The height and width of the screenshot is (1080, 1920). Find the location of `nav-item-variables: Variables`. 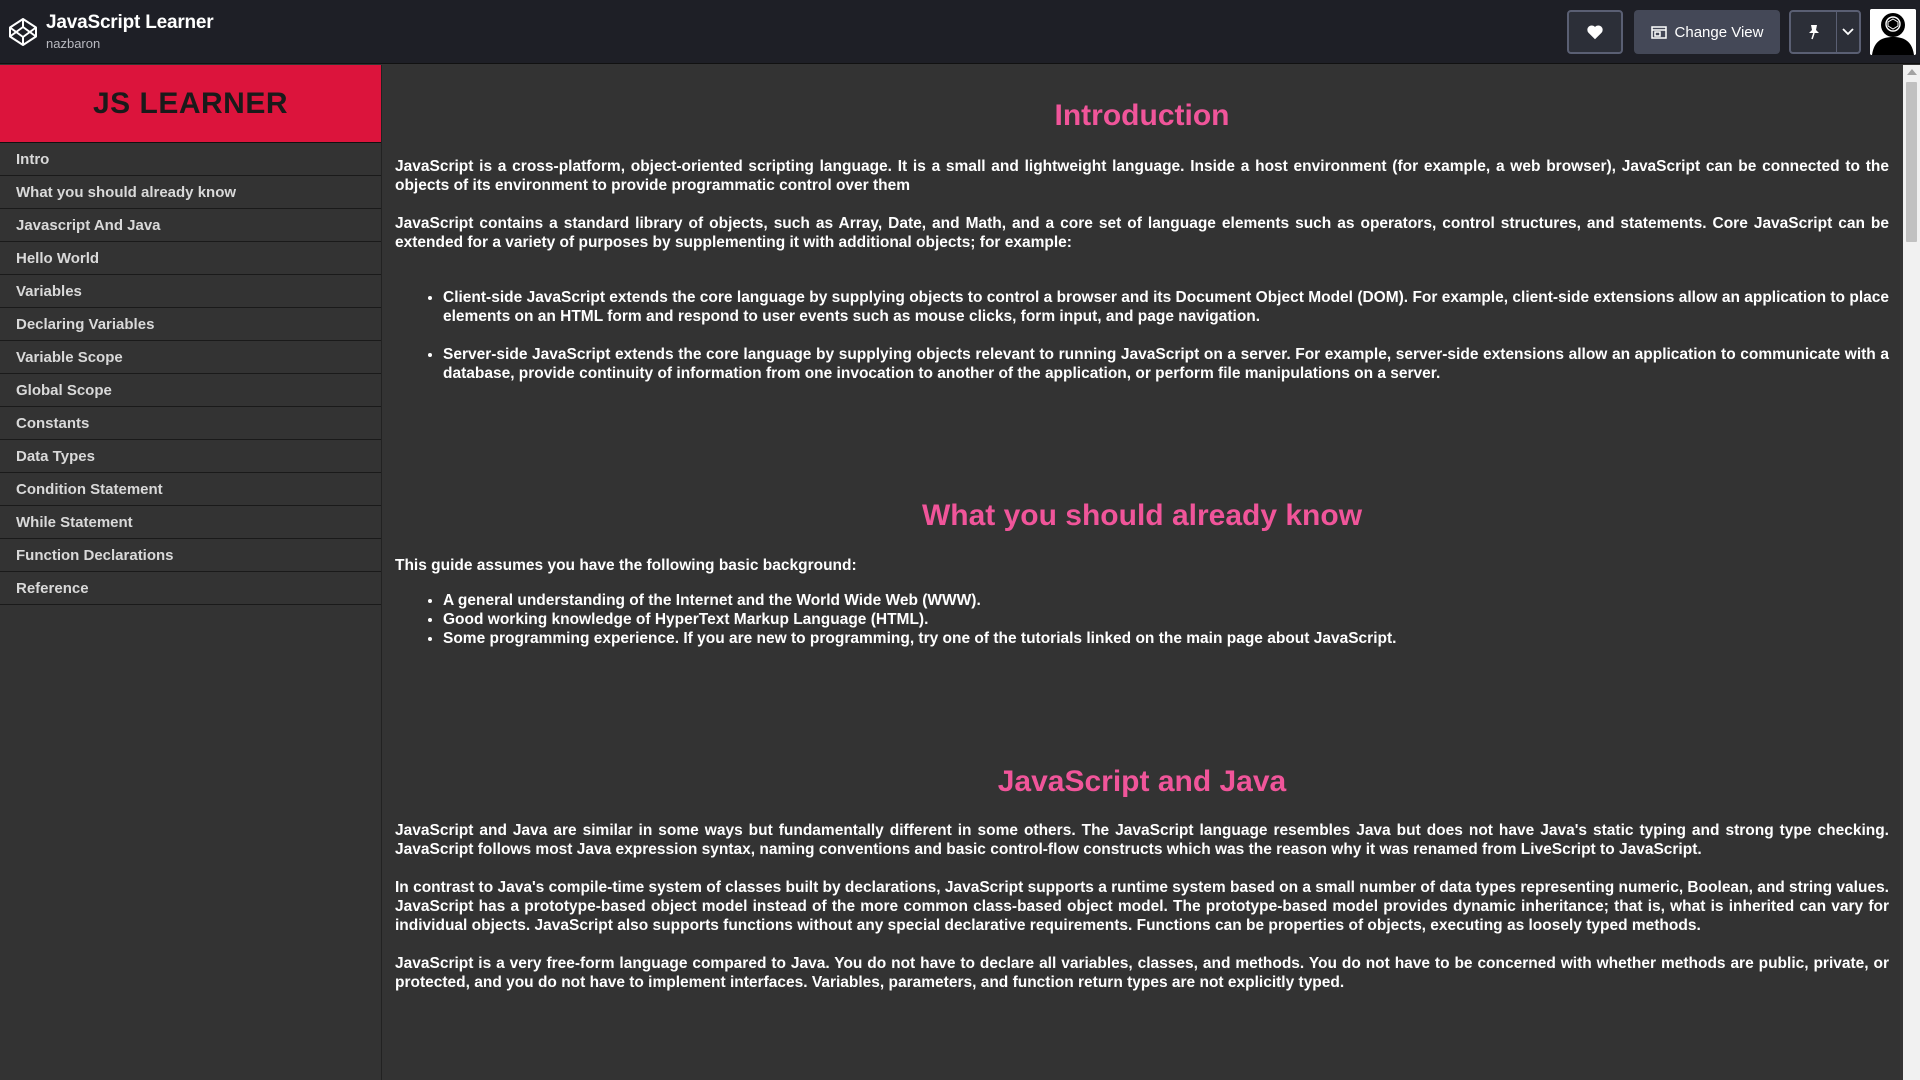

nav-item-variables: Variables is located at coordinates (190, 291).